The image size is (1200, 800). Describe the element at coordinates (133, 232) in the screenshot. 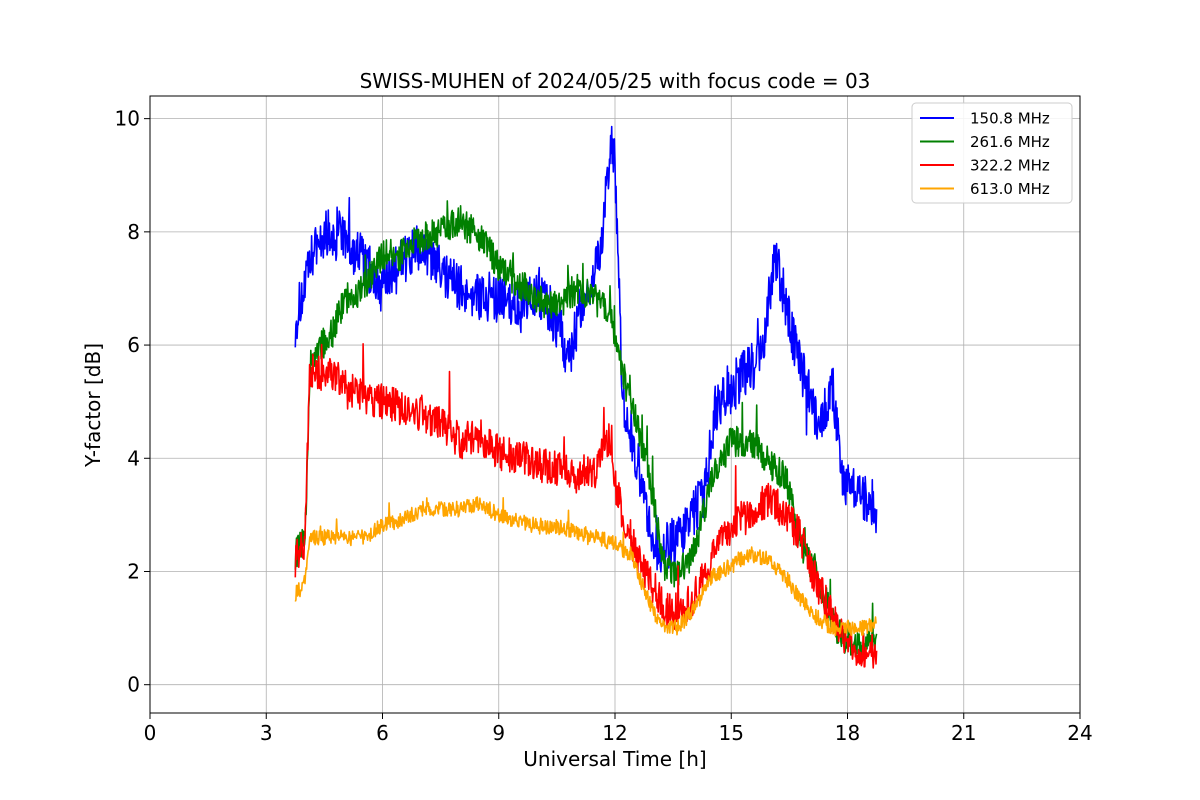

I see `y-tick-label: 8` at that location.